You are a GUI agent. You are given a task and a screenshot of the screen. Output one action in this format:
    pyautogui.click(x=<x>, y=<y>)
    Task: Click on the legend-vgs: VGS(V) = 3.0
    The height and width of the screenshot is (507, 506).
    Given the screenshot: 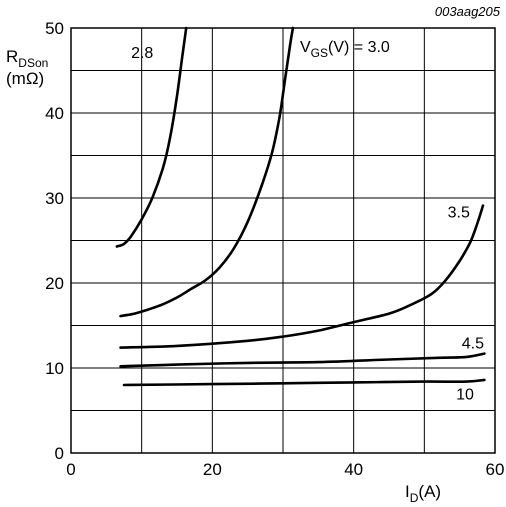 What is the action you would take?
    pyautogui.click(x=345, y=49)
    